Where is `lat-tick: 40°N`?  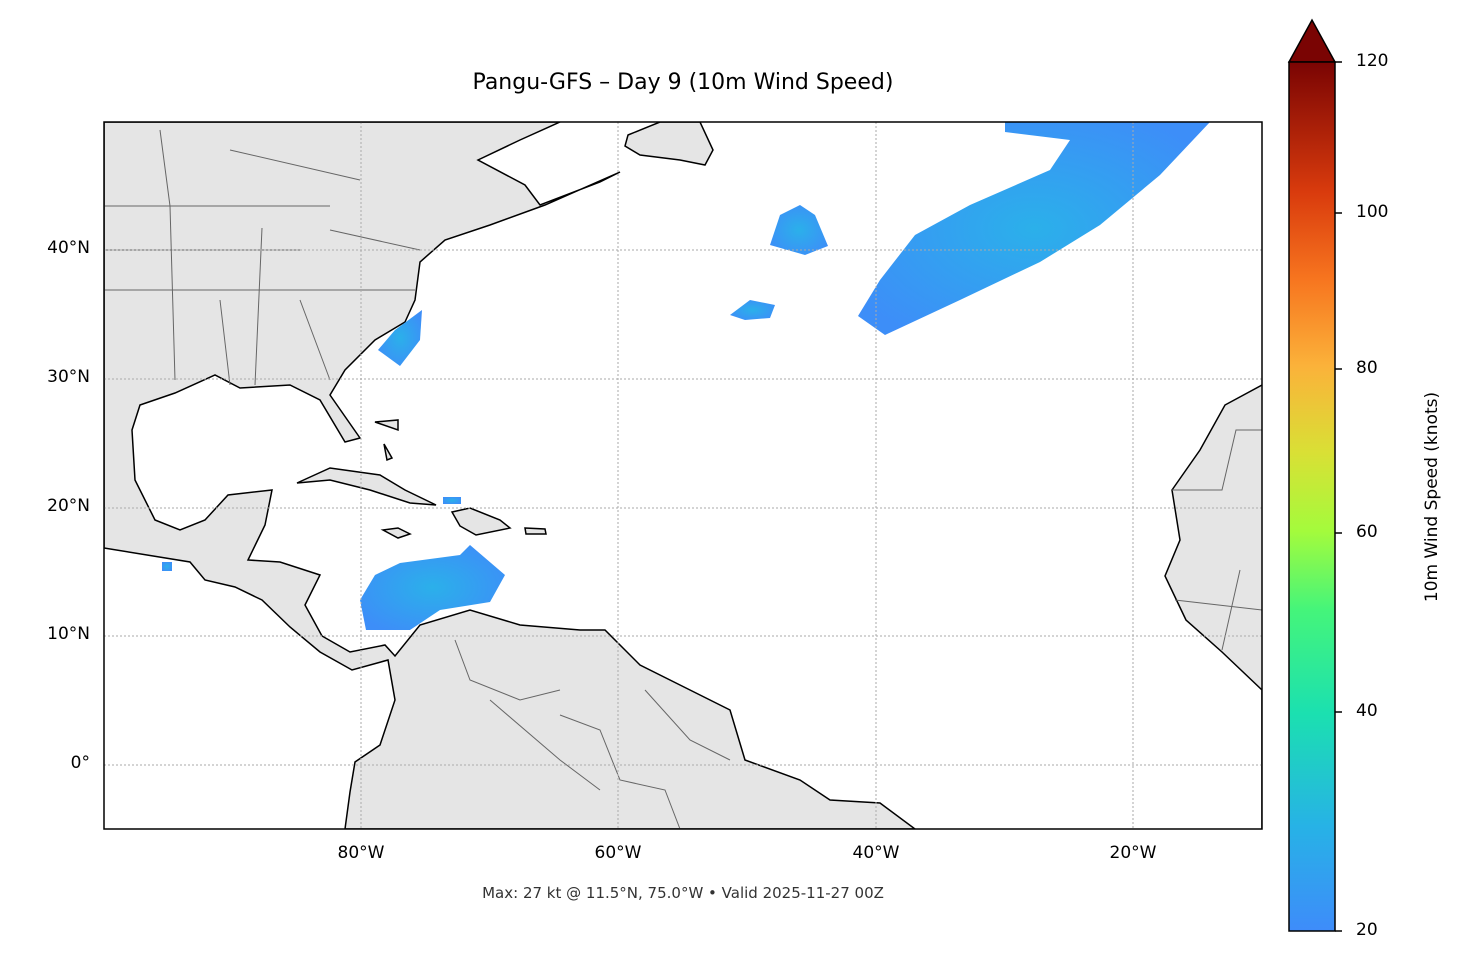 lat-tick: 40°N is located at coordinates (68, 248).